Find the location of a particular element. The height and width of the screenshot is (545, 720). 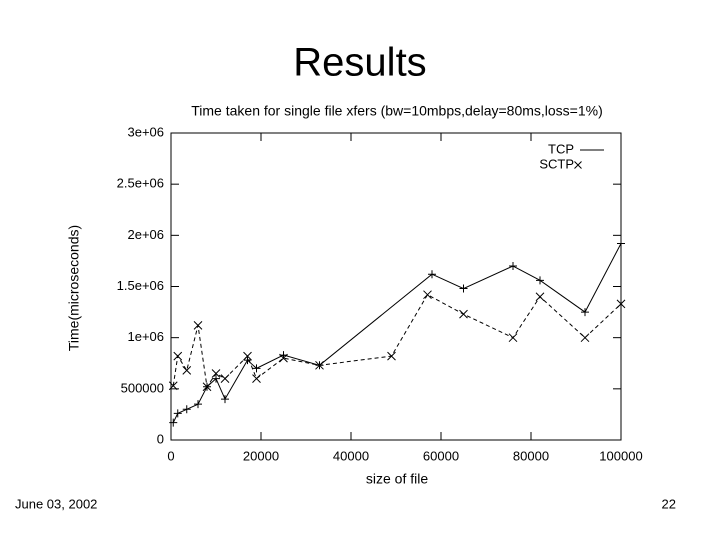

y-tick-label: 3e+06 is located at coordinates (145, 131).